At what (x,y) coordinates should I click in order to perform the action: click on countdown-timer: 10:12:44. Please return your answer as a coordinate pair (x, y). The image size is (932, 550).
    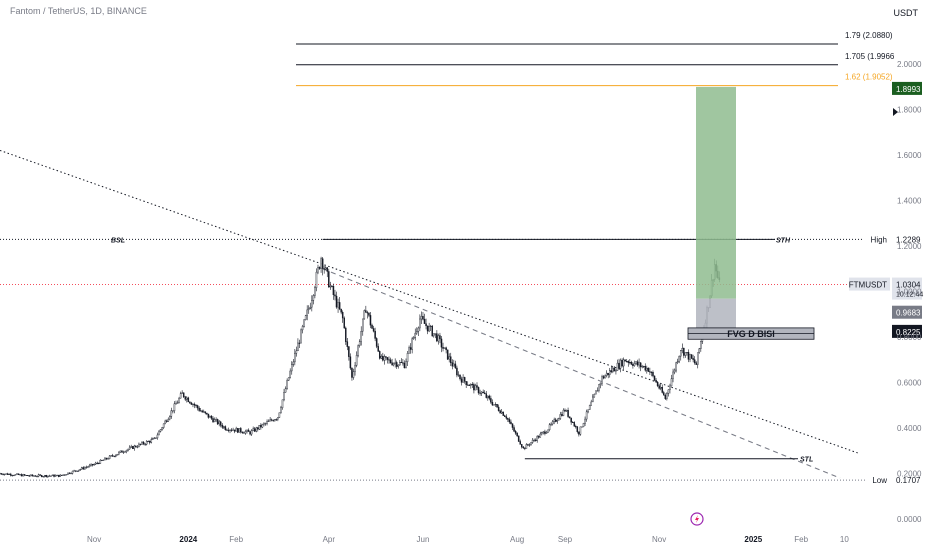
    Looking at the image, I should click on (909, 295).